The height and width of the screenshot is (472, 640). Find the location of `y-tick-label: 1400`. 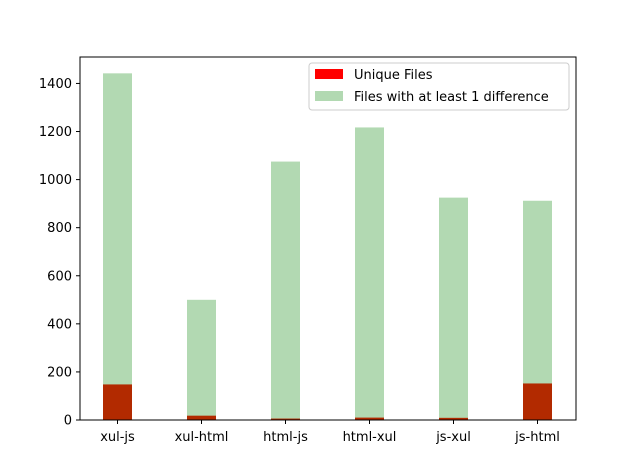

y-tick-label: 1400 is located at coordinates (55, 84).